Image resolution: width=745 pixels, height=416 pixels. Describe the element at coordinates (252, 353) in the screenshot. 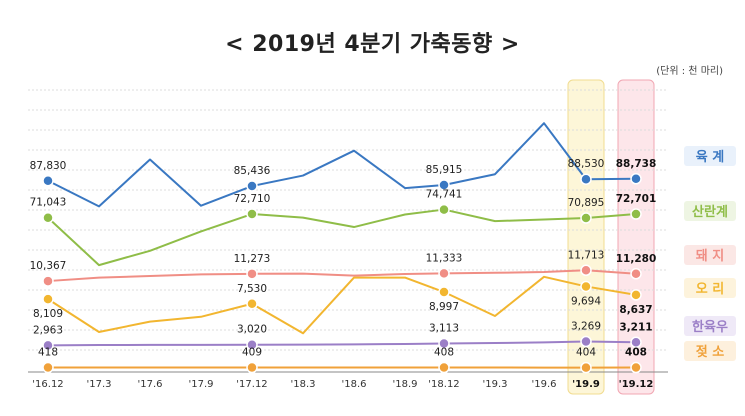

I see `data-label: 409` at that location.